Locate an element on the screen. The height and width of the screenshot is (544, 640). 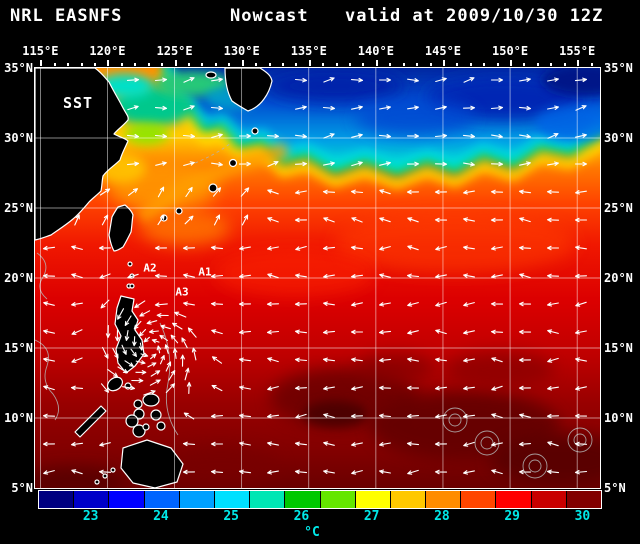
lon-label: 140°E is located at coordinates (375, 51).